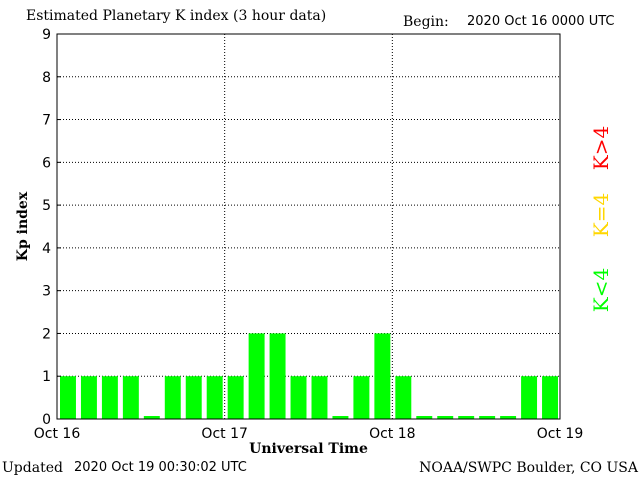 The width and height of the screenshot is (640, 480). Describe the element at coordinates (46, 334) in the screenshot. I see `y-tick-label: 2` at that location.